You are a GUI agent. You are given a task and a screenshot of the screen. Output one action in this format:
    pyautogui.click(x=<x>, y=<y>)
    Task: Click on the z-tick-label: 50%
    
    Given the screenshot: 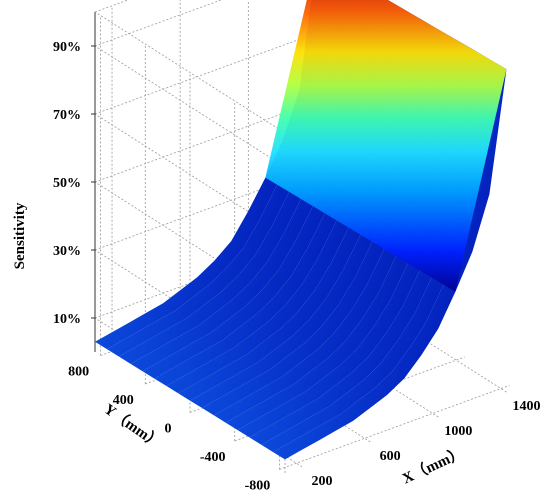 What is the action you would take?
    pyautogui.click(x=67, y=183)
    